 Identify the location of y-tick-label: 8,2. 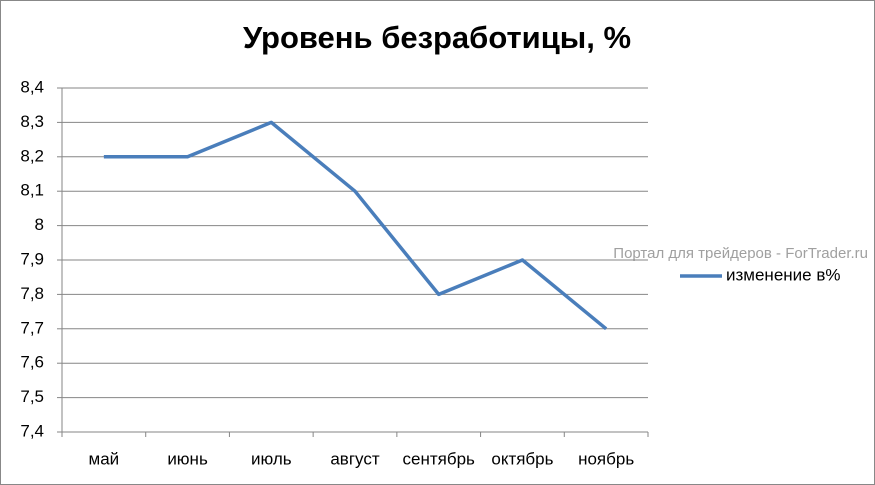
(32, 155).